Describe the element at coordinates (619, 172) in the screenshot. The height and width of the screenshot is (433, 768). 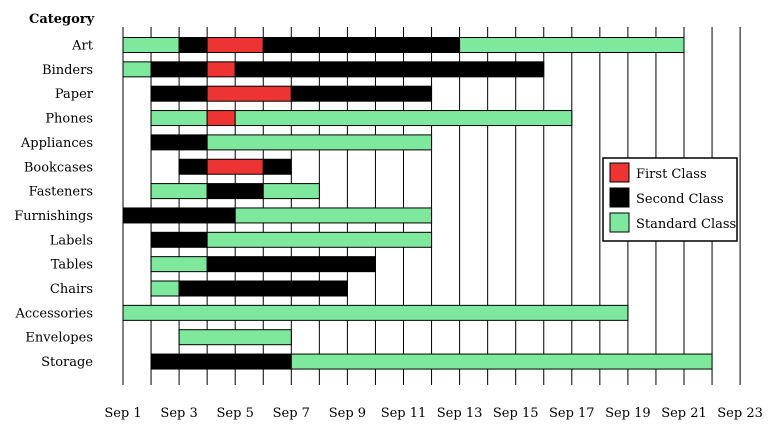
I see `legend-swatch-first-class` at that location.